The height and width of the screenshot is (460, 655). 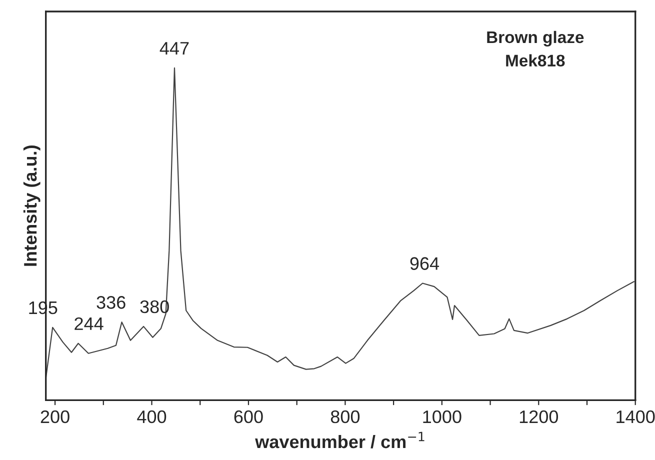 What do you see at coordinates (151, 417) in the screenshot?
I see `x-tick-label: 400` at bounding box center [151, 417].